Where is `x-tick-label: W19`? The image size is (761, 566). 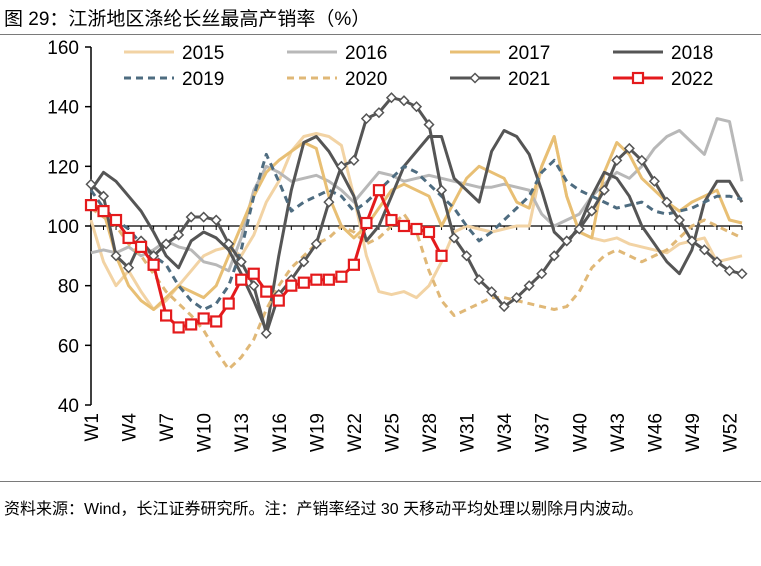 x-tick-label: W19 is located at coordinates (317, 432).